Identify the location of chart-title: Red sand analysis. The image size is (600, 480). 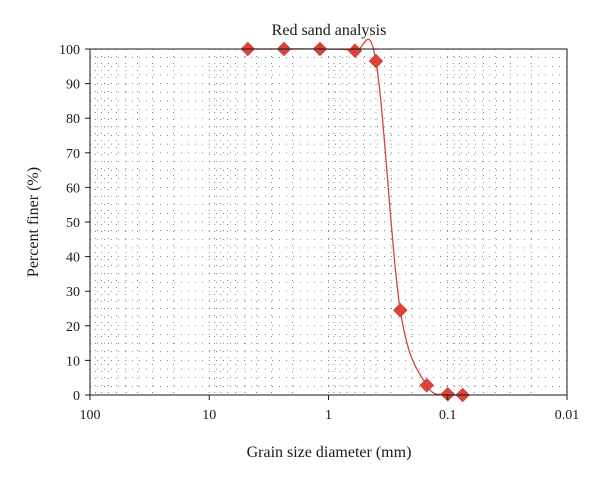
(329, 30).